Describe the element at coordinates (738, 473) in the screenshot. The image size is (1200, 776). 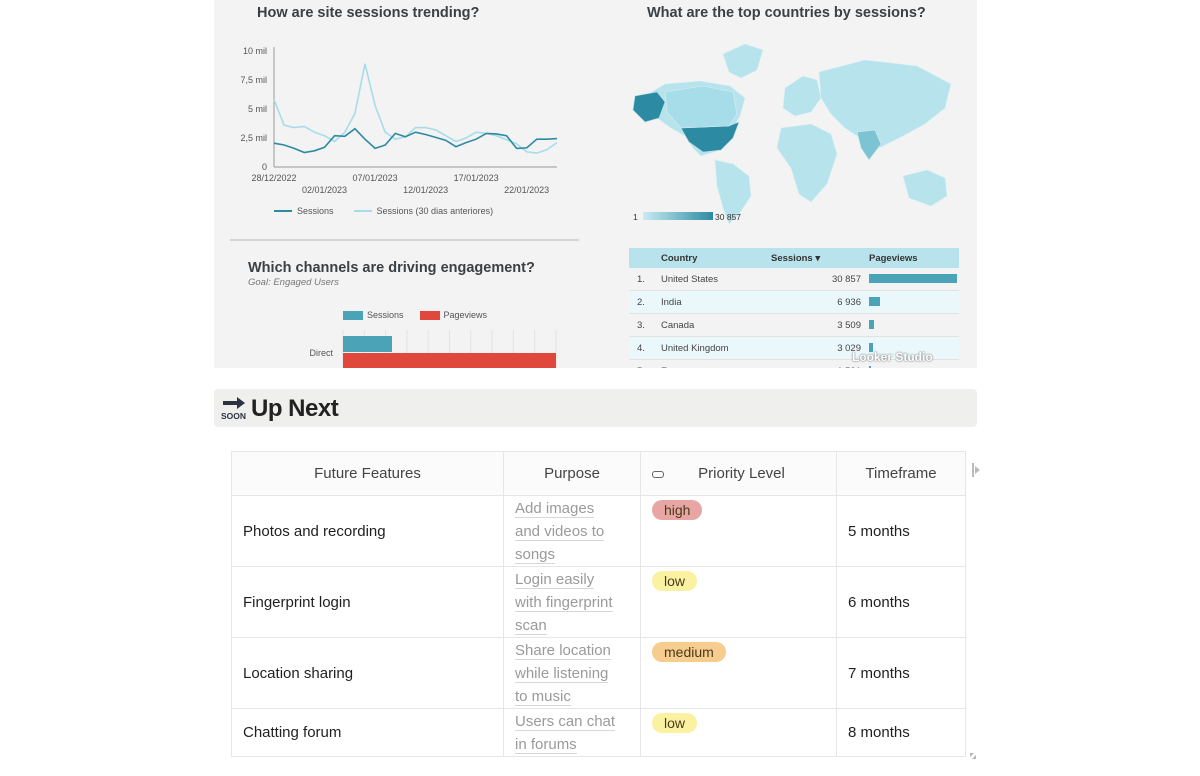
I see `priority-level-header: Priority Level` at that location.